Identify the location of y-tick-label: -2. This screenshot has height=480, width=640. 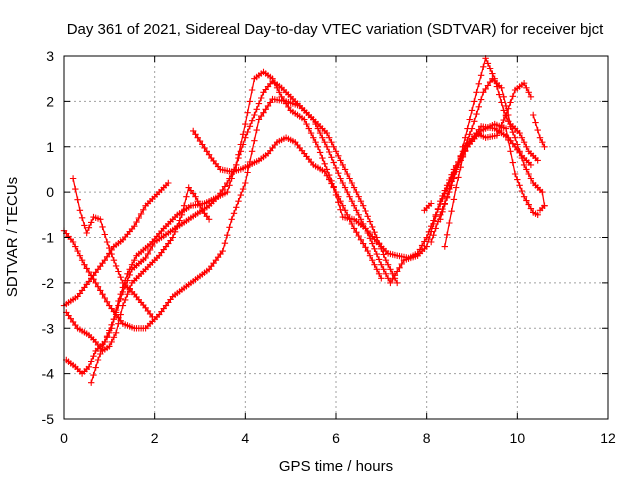
(48, 283).